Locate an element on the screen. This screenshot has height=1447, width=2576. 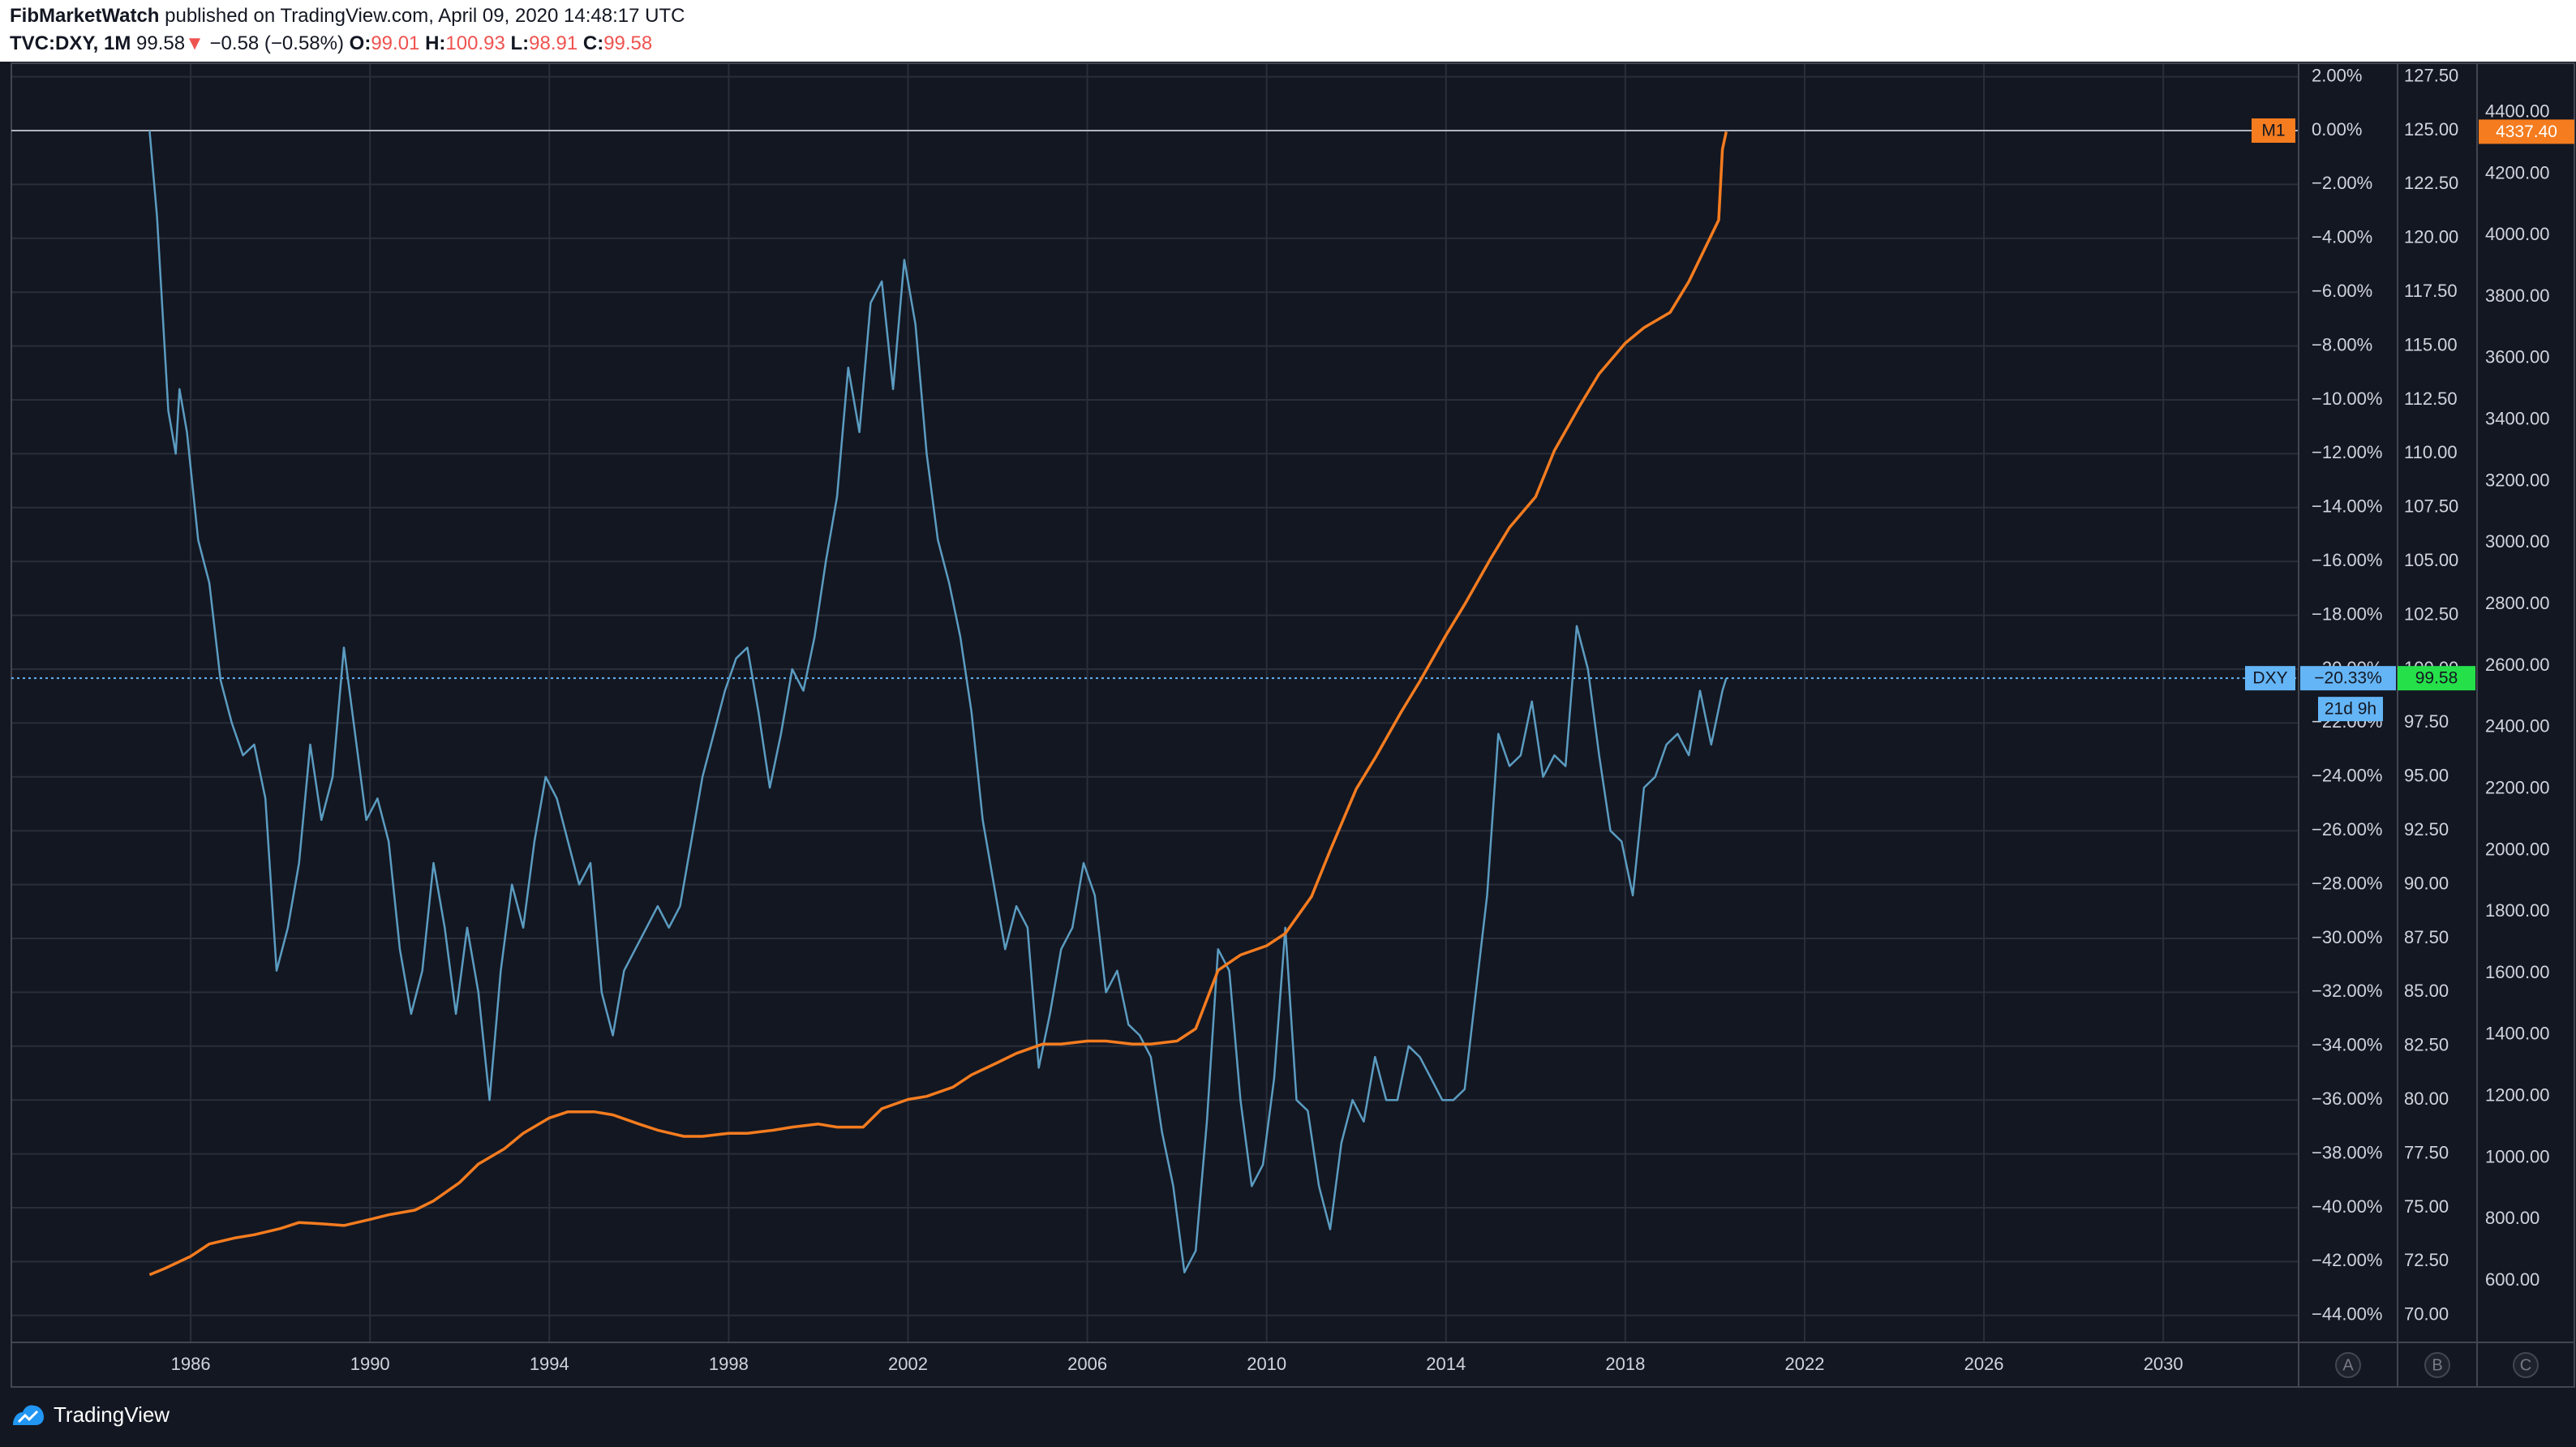
last-price: 99.58 is located at coordinates (161, 43).